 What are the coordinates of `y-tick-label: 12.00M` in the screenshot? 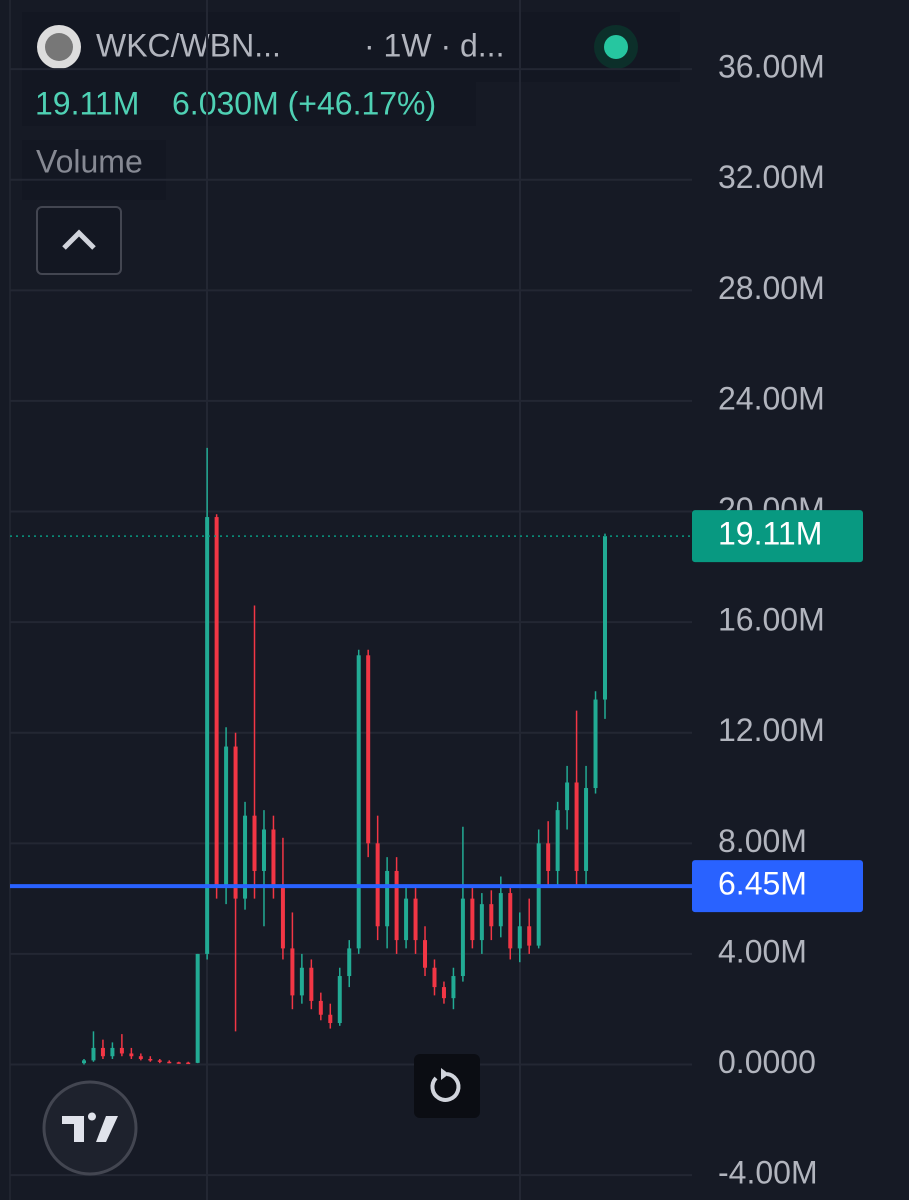 It's located at (771, 730).